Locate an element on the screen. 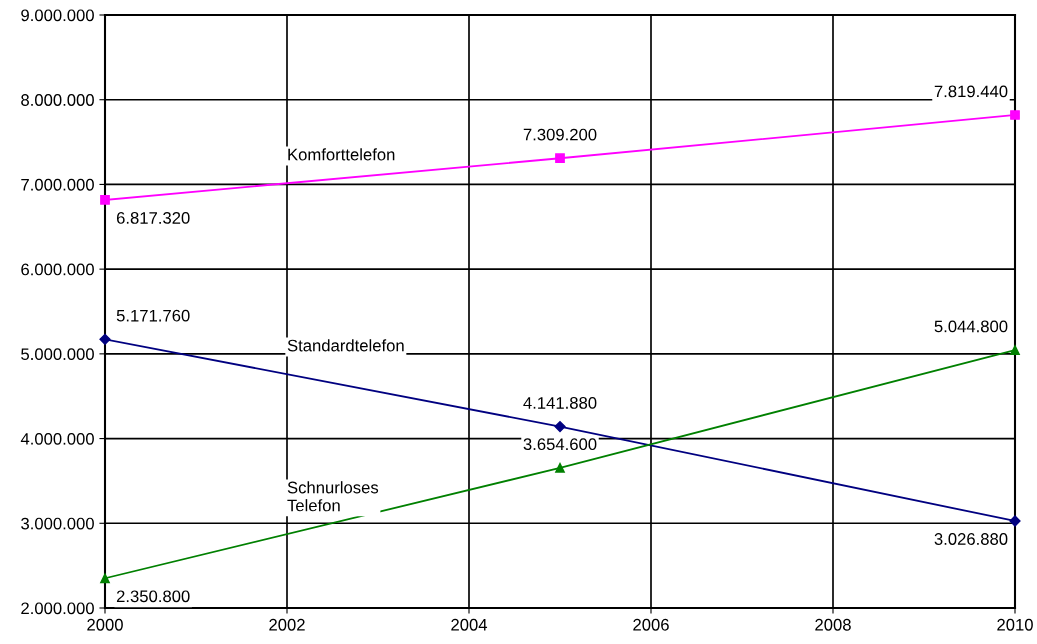 The width and height of the screenshot is (1037, 644). data-label: 7.309.200 is located at coordinates (560, 134).